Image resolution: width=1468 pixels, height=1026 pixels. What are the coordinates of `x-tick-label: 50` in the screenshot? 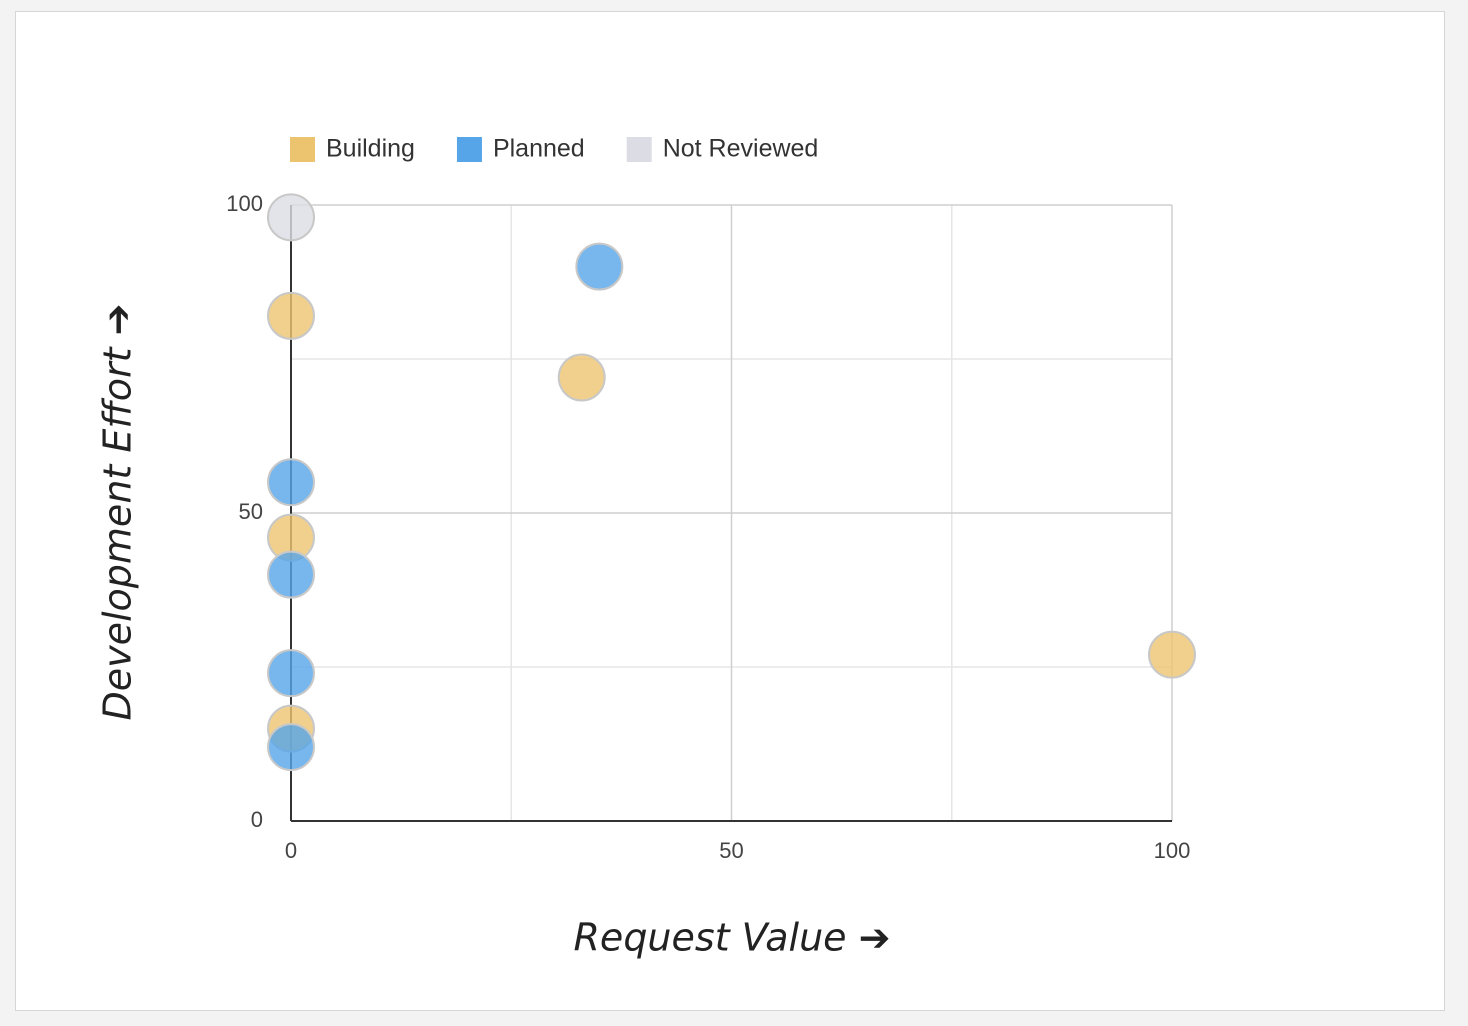 It's located at (731, 850).